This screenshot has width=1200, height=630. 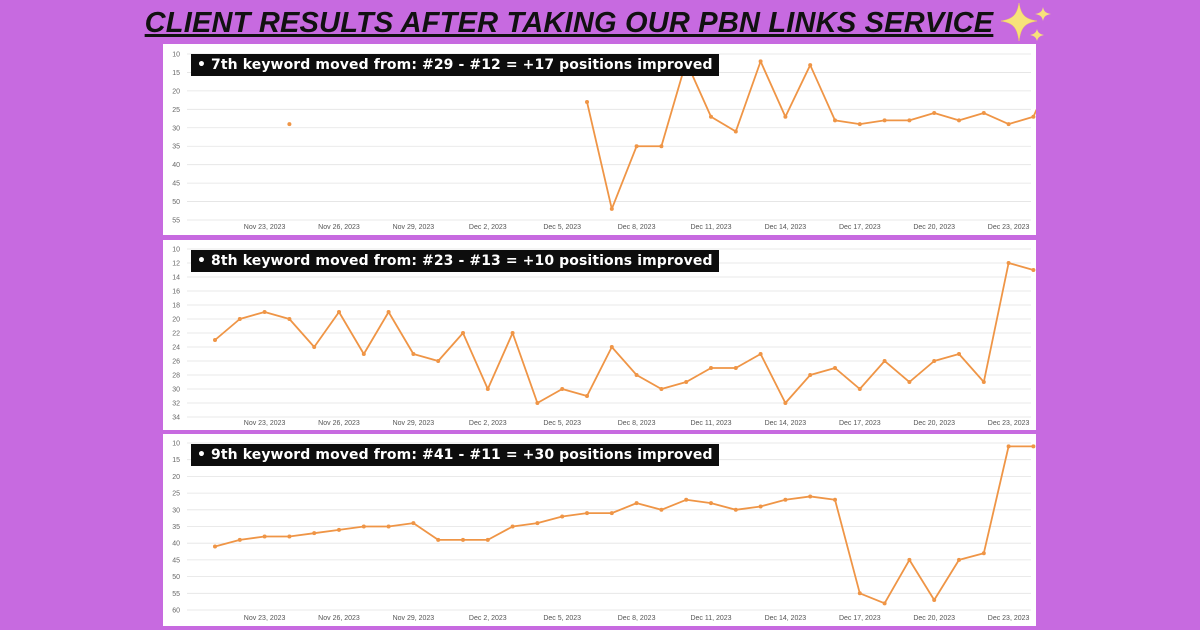 I want to click on y-tick-label: 60, so click(x=176, y=611).